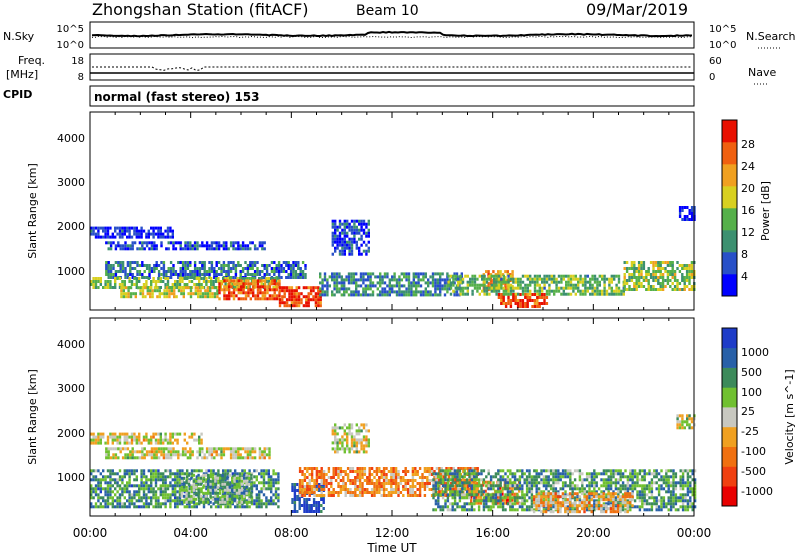  Describe the element at coordinates (729, 208) in the screenshot. I see `power-colorbar` at that location.